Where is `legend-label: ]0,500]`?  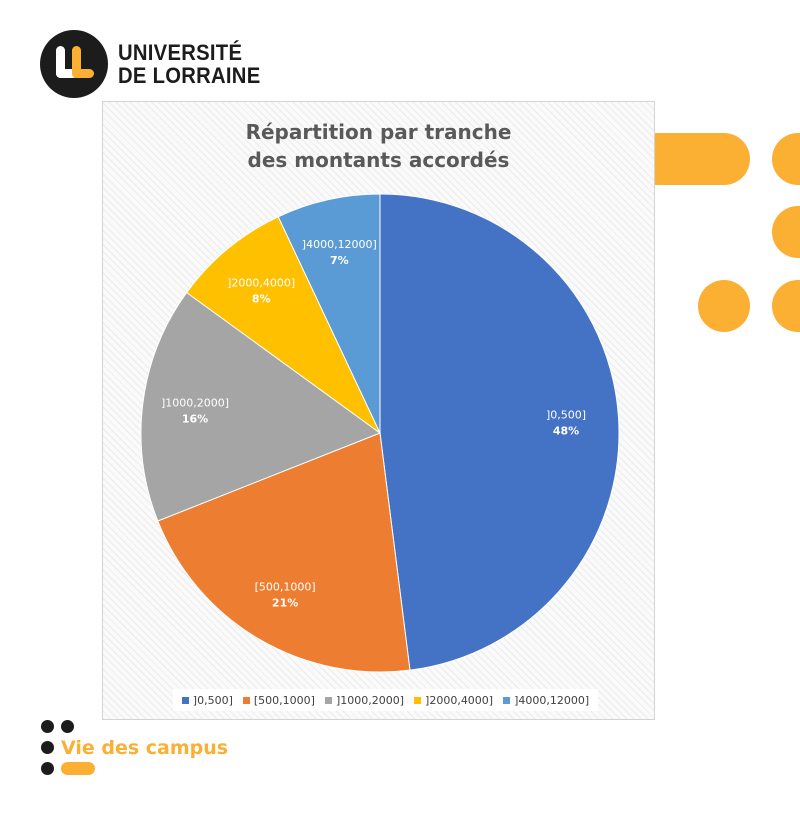
legend-label: ]0,500] is located at coordinates (212, 700).